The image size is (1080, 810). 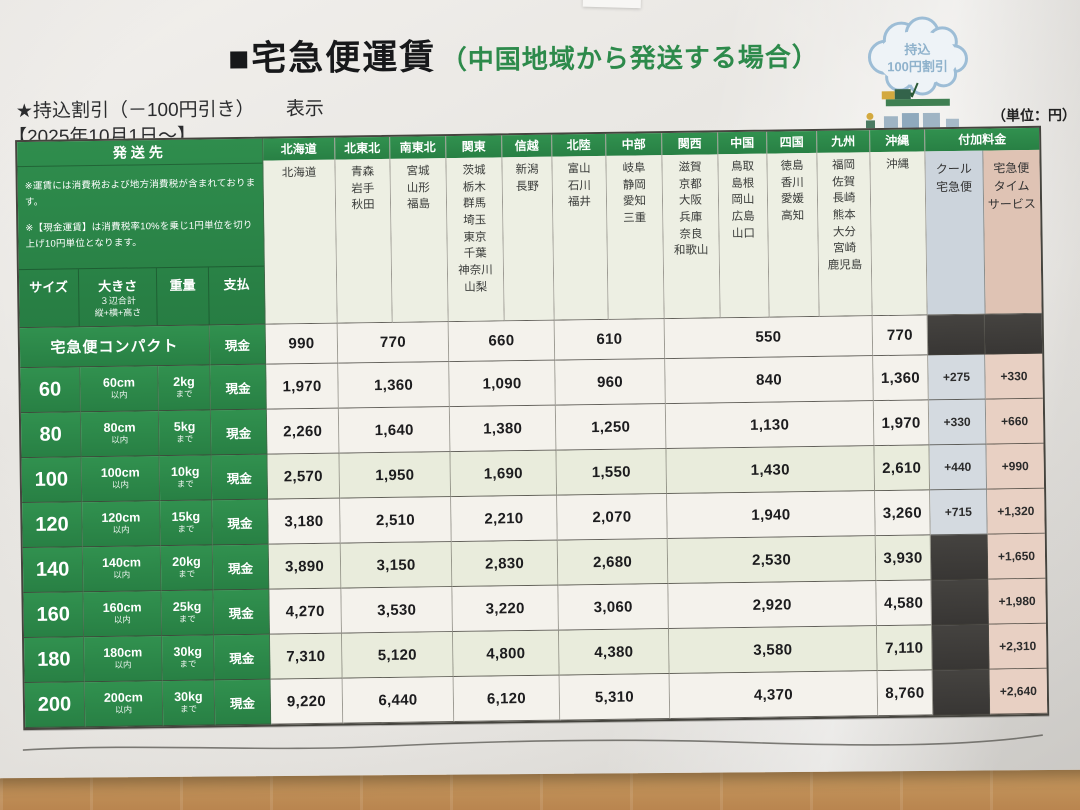 I want to click on prefecture-name: 徳島, so click(x=792, y=166).